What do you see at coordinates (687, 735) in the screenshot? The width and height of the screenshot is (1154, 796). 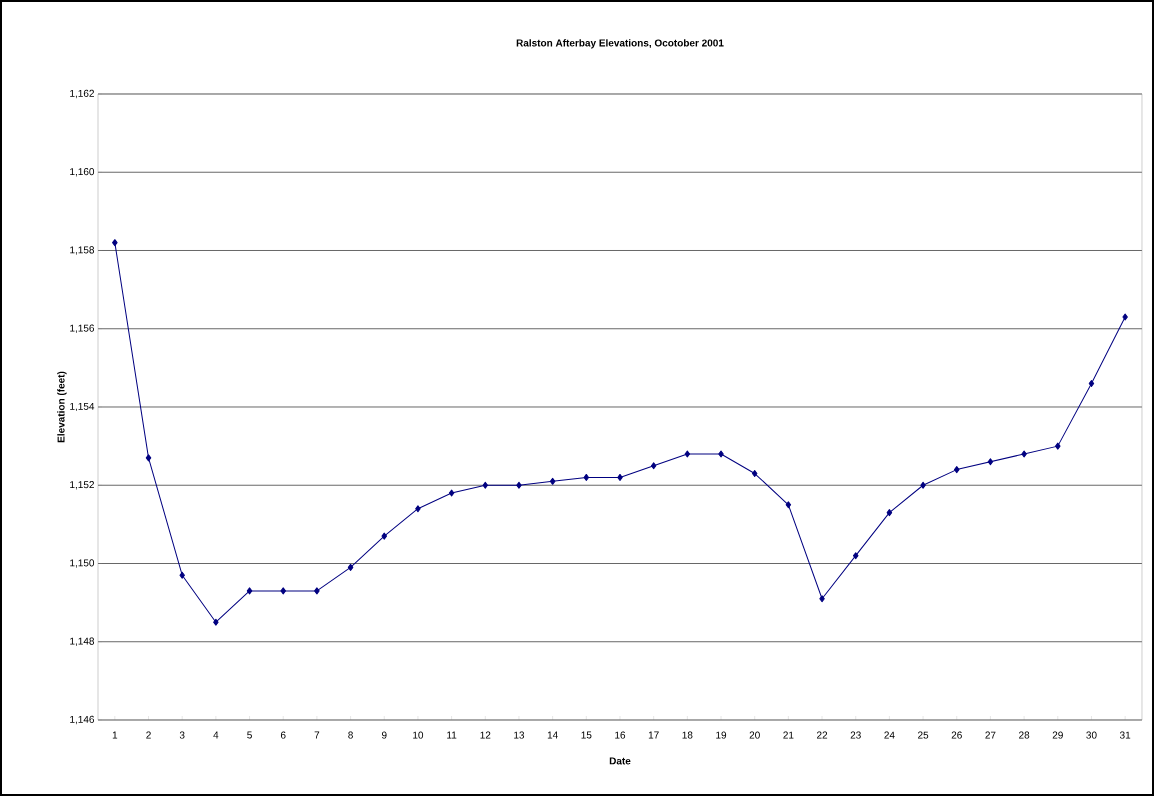 I see `x-tick-label: 18` at bounding box center [687, 735].